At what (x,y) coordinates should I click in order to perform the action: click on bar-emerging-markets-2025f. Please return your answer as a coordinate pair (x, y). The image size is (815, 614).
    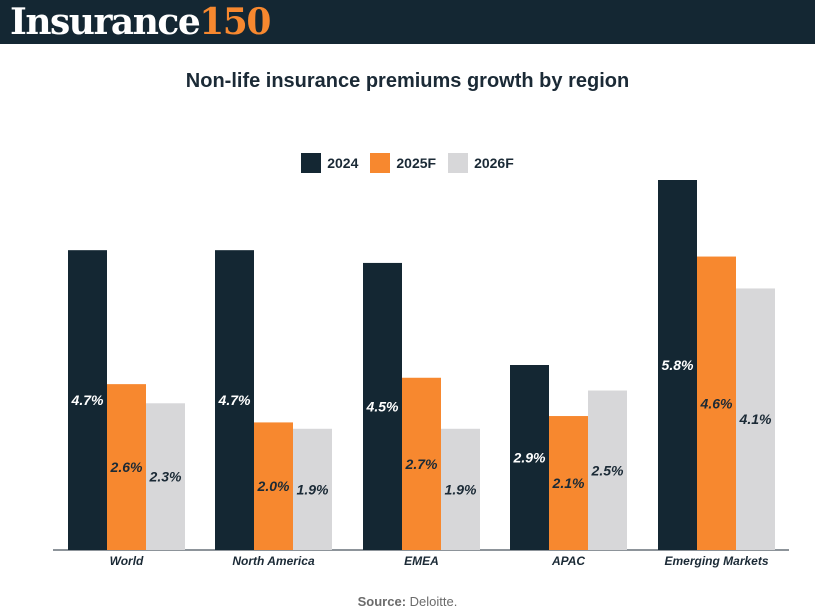
    Looking at the image, I should click on (716, 403).